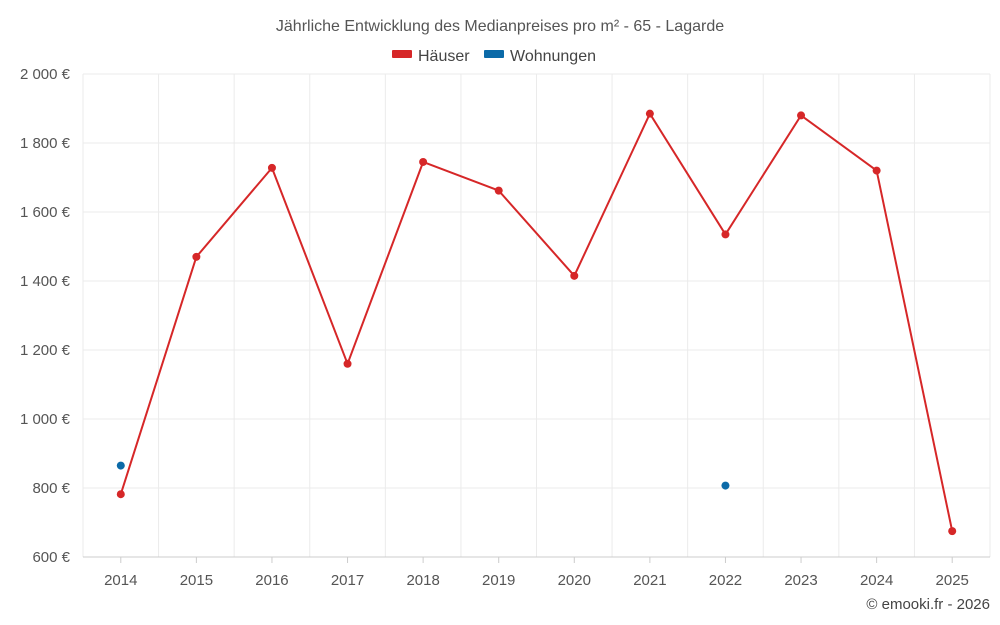 The image size is (1000, 625). What do you see at coordinates (800, 580) in the screenshot?
I see `x-tick-label: 2023` at bounding box center [800, 580].